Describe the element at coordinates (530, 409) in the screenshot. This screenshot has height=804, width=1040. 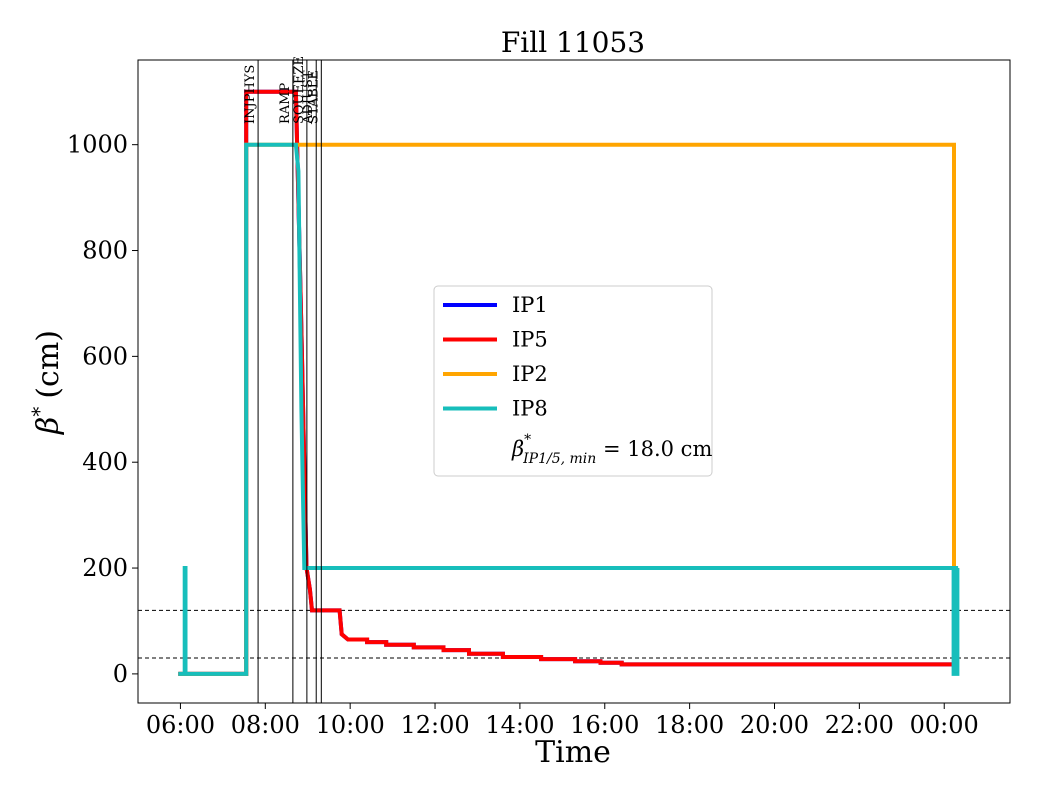
I see `legend-label-ip8: IP8` at that location.